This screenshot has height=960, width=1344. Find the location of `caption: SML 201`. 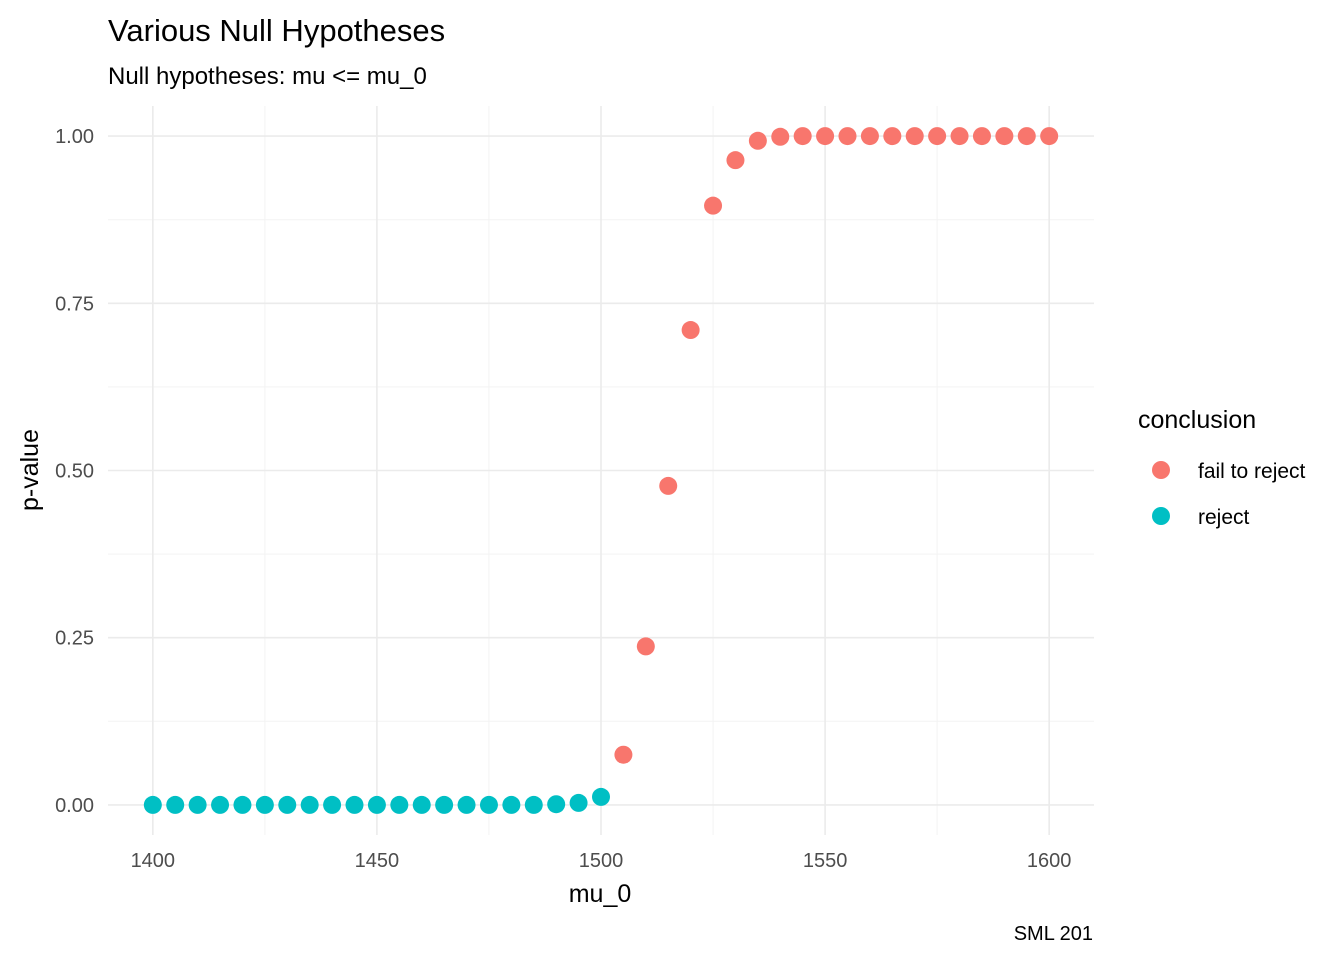

caption: SML 201 is located at coordinates (1053, 934).